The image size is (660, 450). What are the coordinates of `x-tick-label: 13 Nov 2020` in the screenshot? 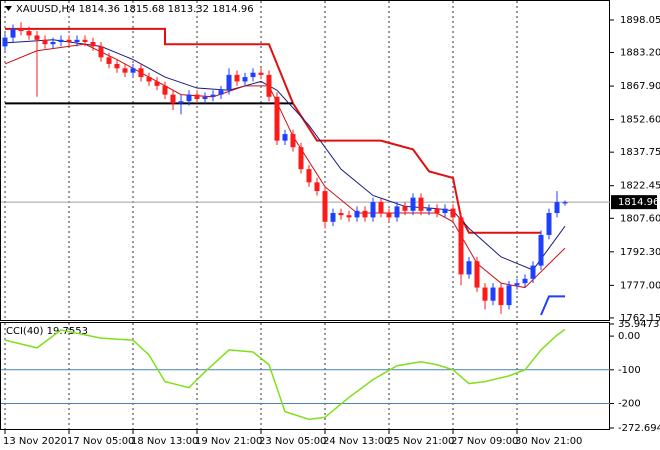 It's located at (35, 441).